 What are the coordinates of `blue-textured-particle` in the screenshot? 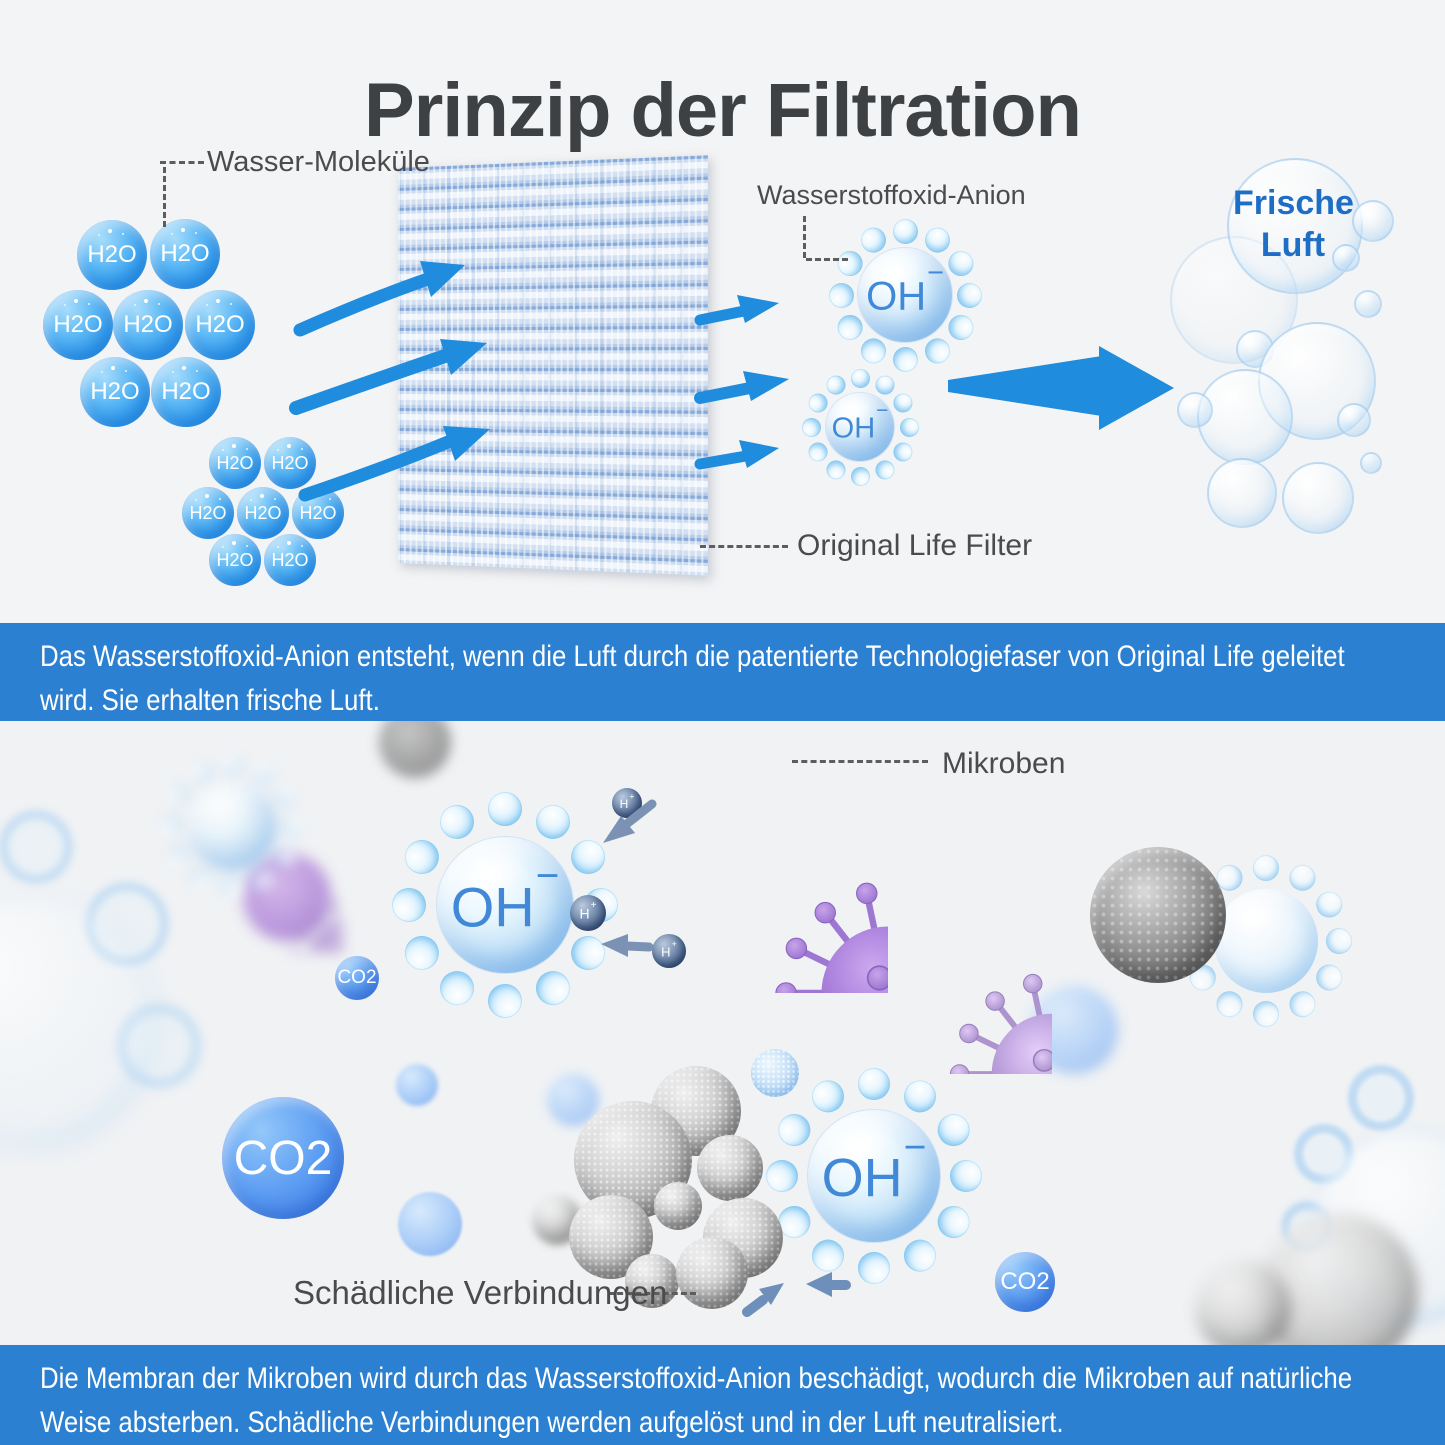 It's located at (775, 1073).